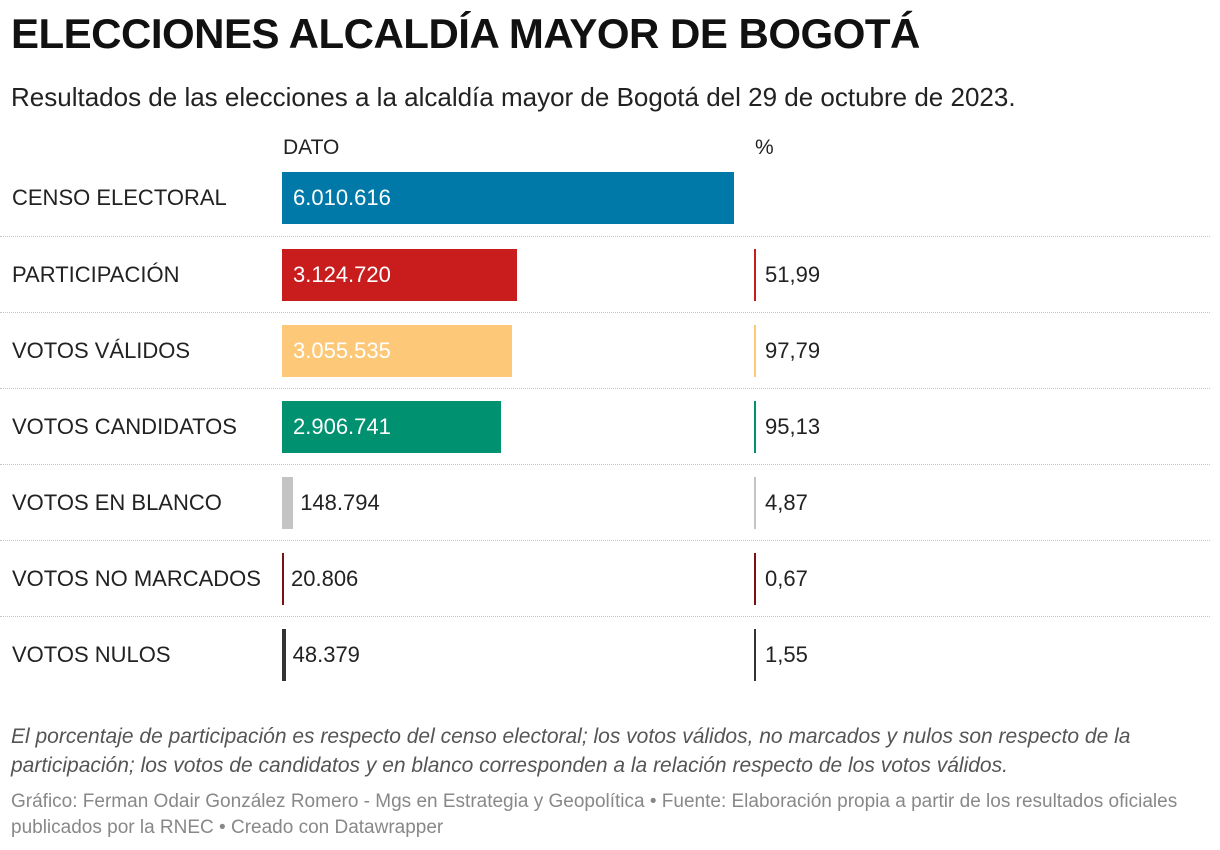 The image size is (1220, 850). Describe the element at coordinates (605, 654) in the screenshot. I see `table-row: VOTOS NULOS 48.379 1,55` at that location.